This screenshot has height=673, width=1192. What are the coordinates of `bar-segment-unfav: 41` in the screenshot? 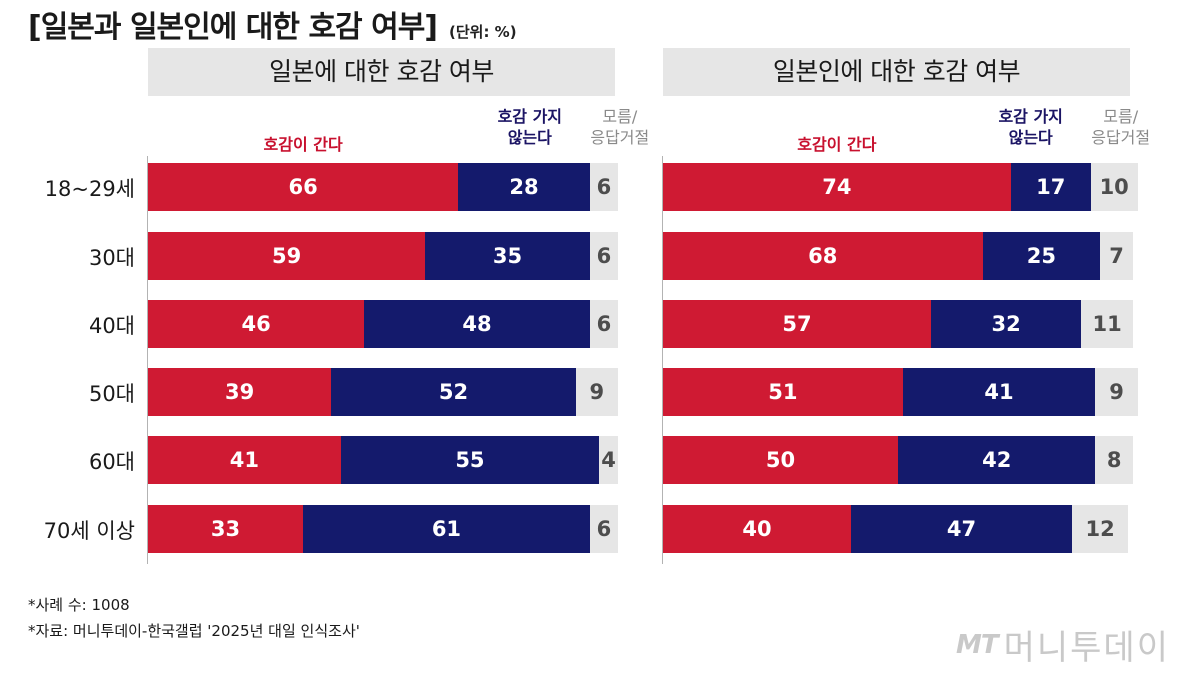 It's located at (999, 392).